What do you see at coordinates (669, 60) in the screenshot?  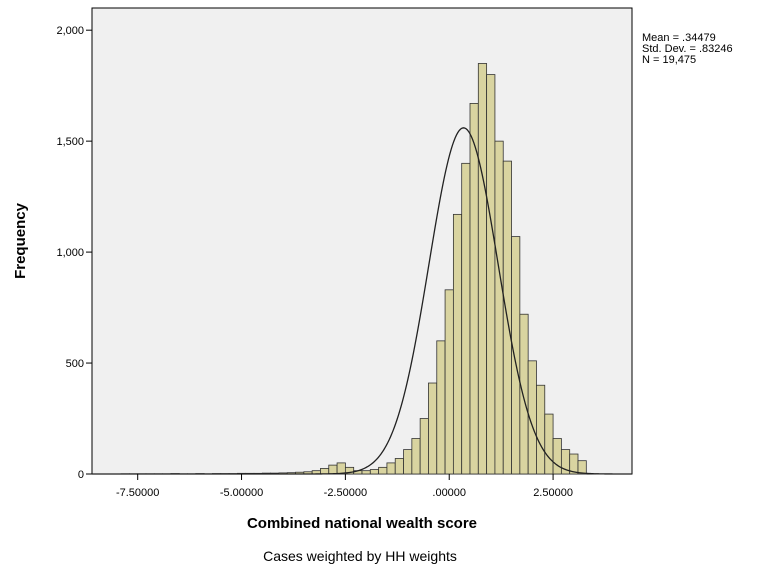 I see `n-stat: N = 19,475` at bounding box center [669, 60].